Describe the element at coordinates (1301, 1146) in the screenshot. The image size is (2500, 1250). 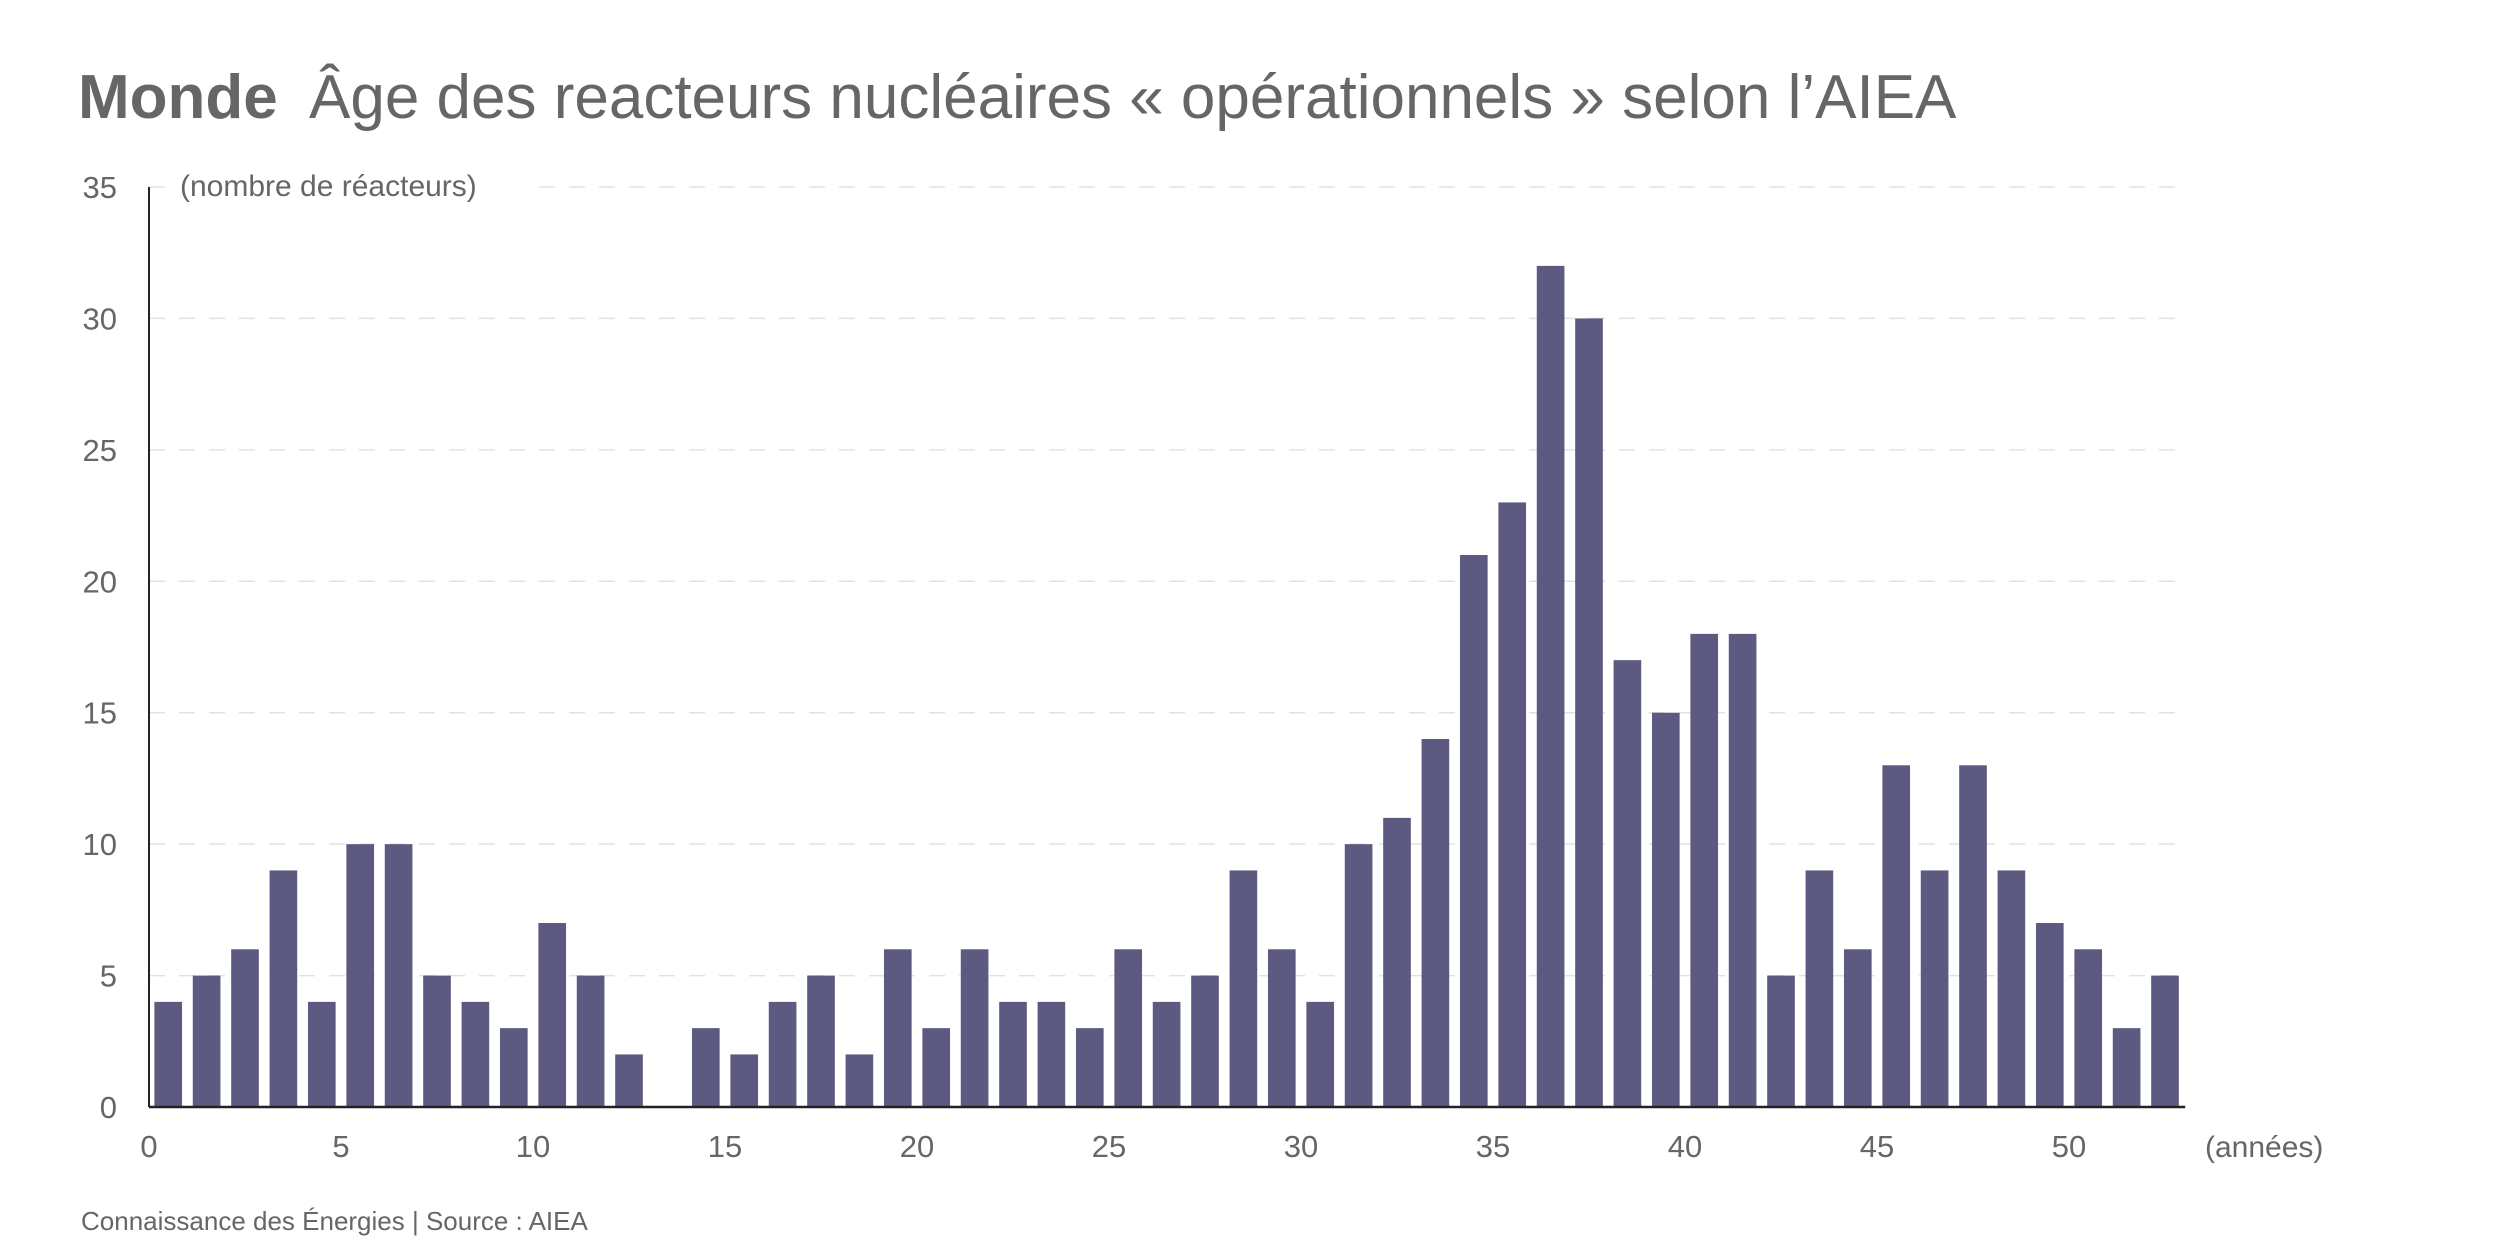
I see `x-tick-label: 30` at that location.